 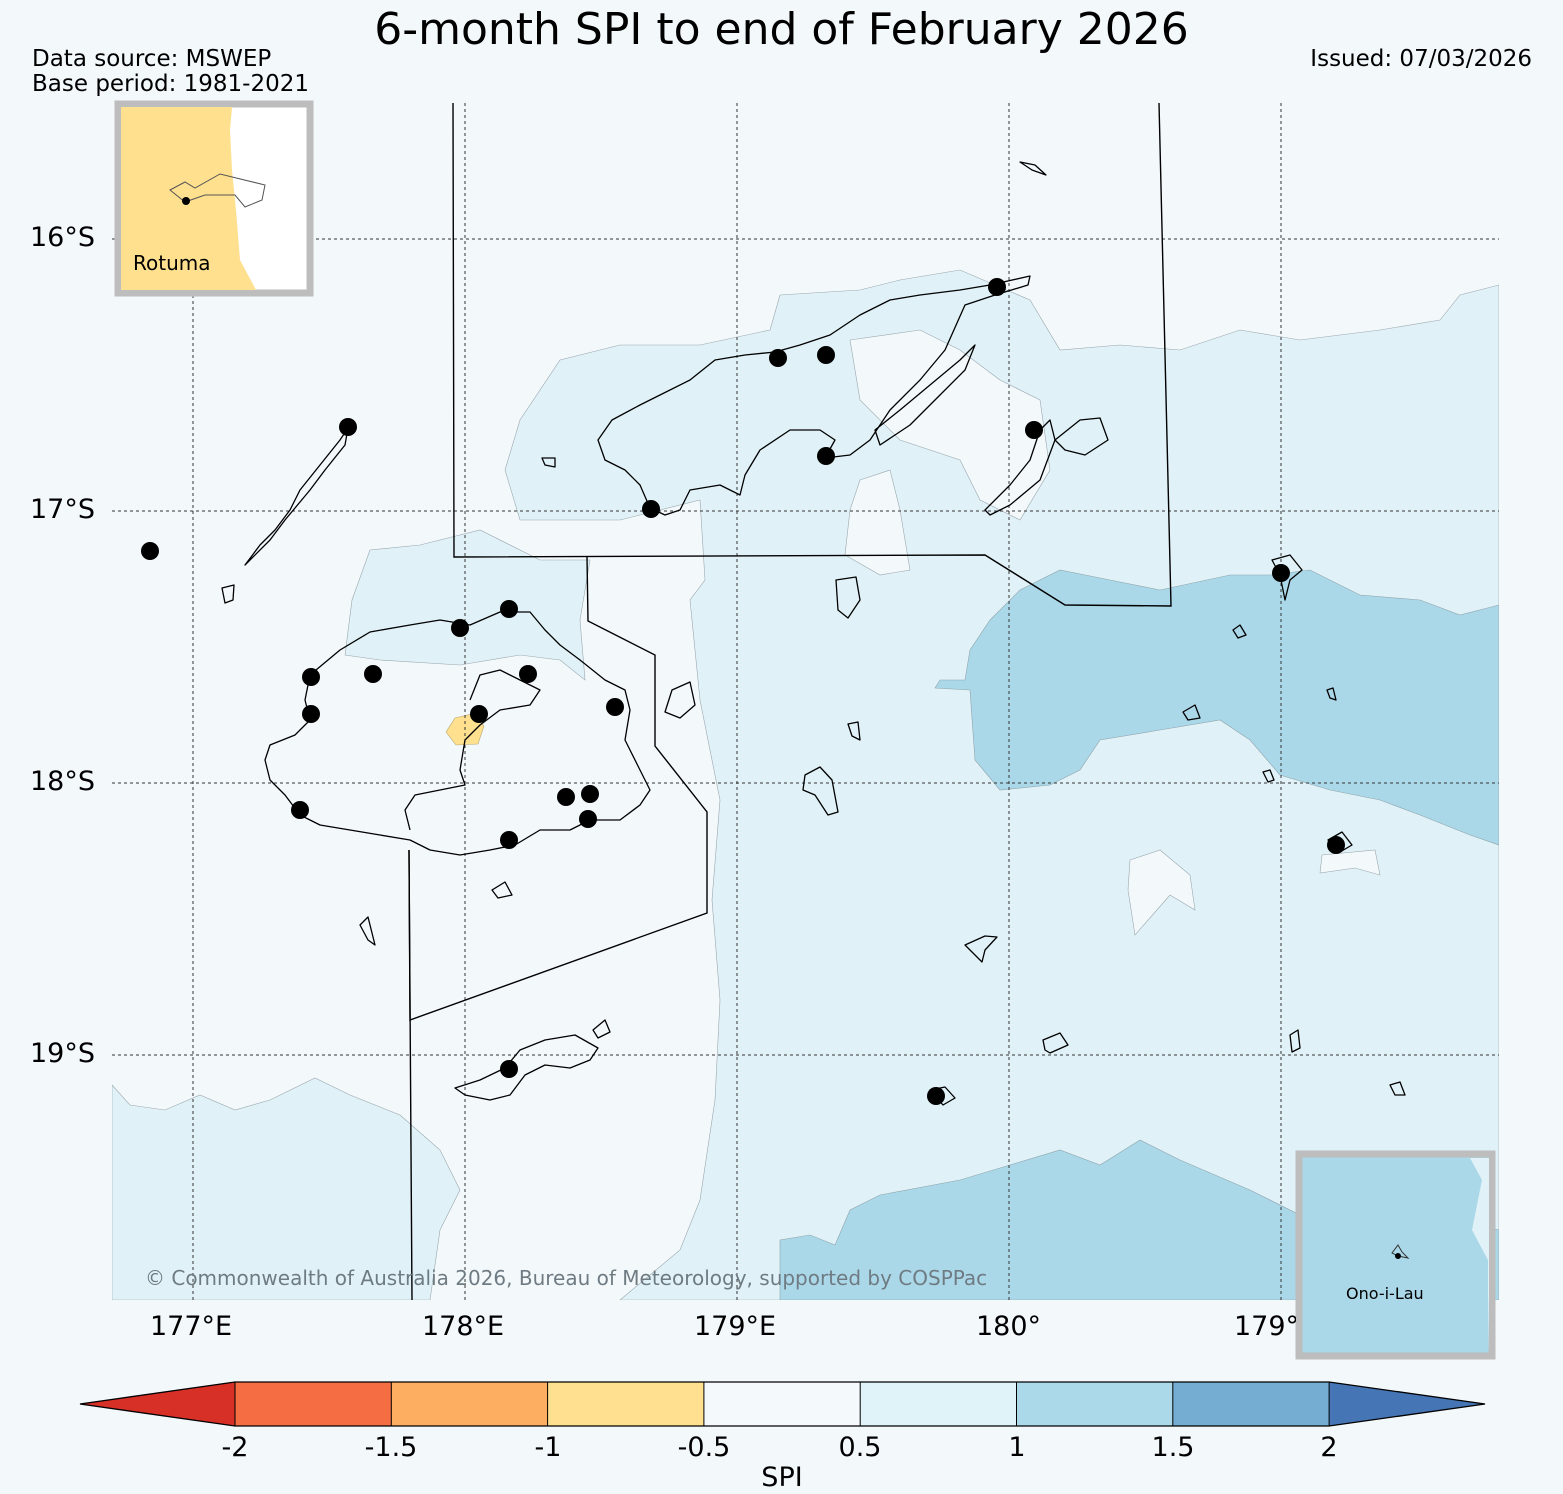 I want to click on colorbar-tick: 2, so click(x=1329, y=1447).